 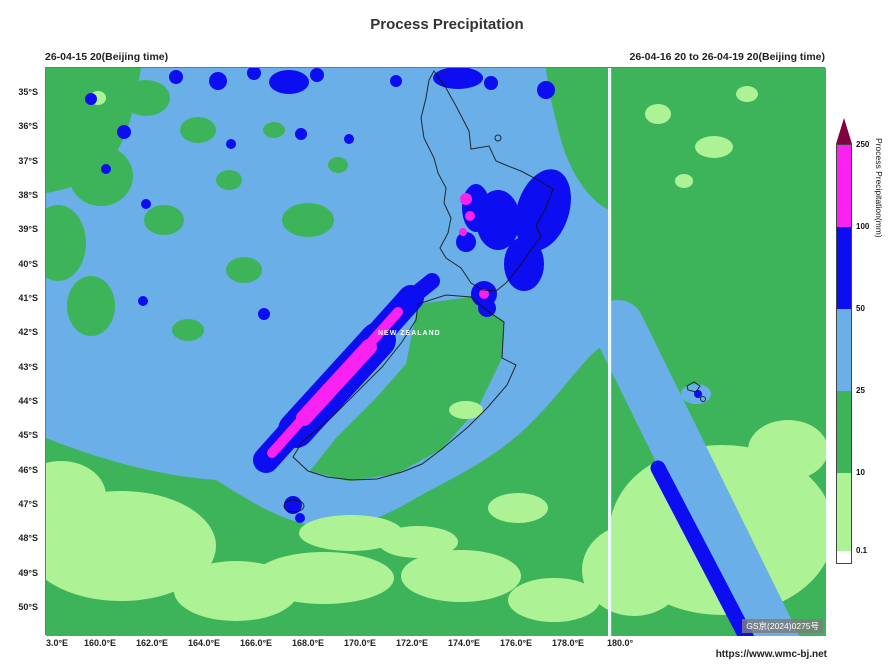 What do you see at coordinates (516, 643) in the screenshot?
I see `lon-tick-label: 176.0°E` at bounding box center [516, 643].